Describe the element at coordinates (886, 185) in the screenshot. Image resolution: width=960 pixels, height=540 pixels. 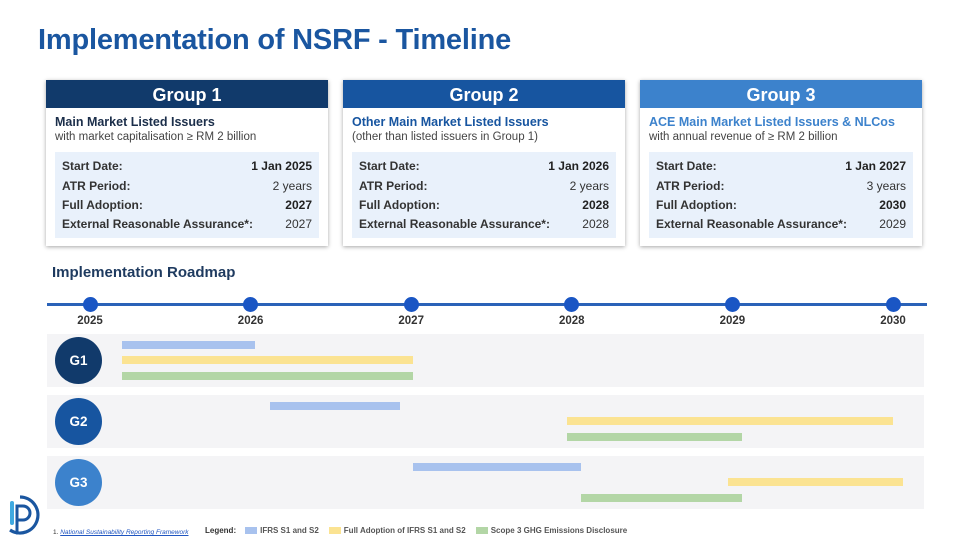
I see `atr-period-value: 3 years` at that location.